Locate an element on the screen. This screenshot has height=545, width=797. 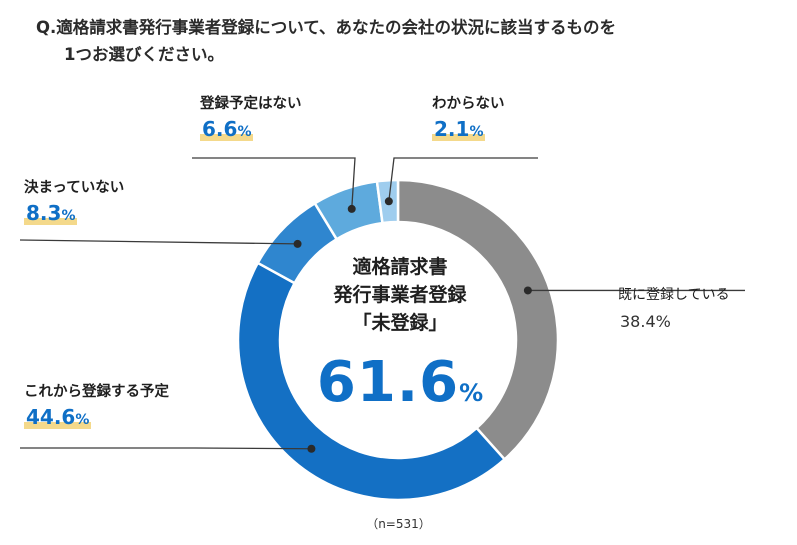
label-value: 8.3% is located at coordinates (51, 213).